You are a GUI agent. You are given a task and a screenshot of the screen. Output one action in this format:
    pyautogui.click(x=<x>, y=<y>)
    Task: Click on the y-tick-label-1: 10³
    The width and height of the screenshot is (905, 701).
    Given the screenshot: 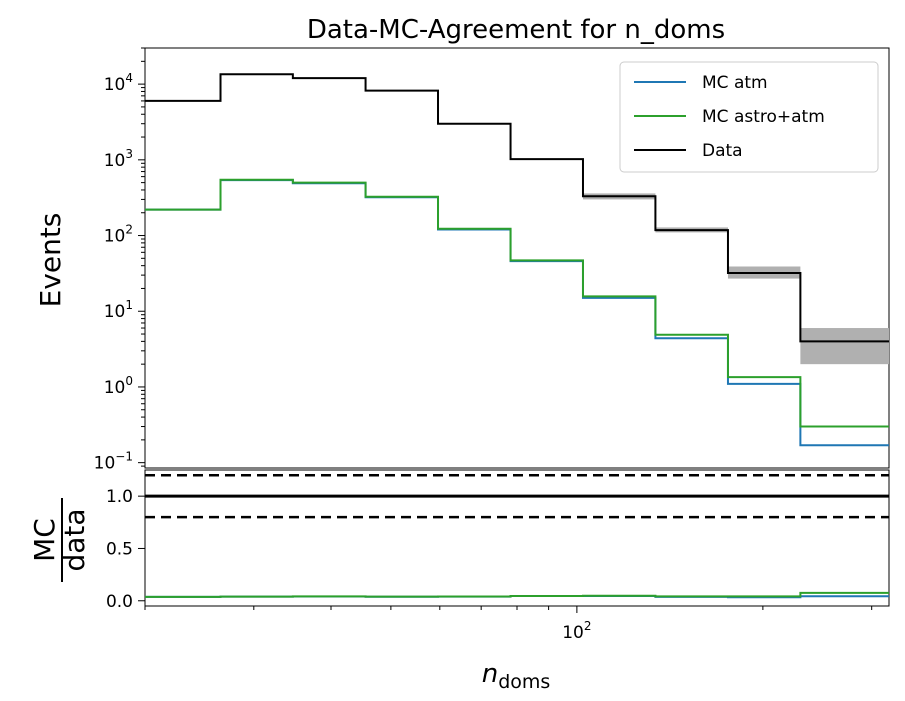 What is the action you would take?
    pyautogui.click(x=118, y=159)
    